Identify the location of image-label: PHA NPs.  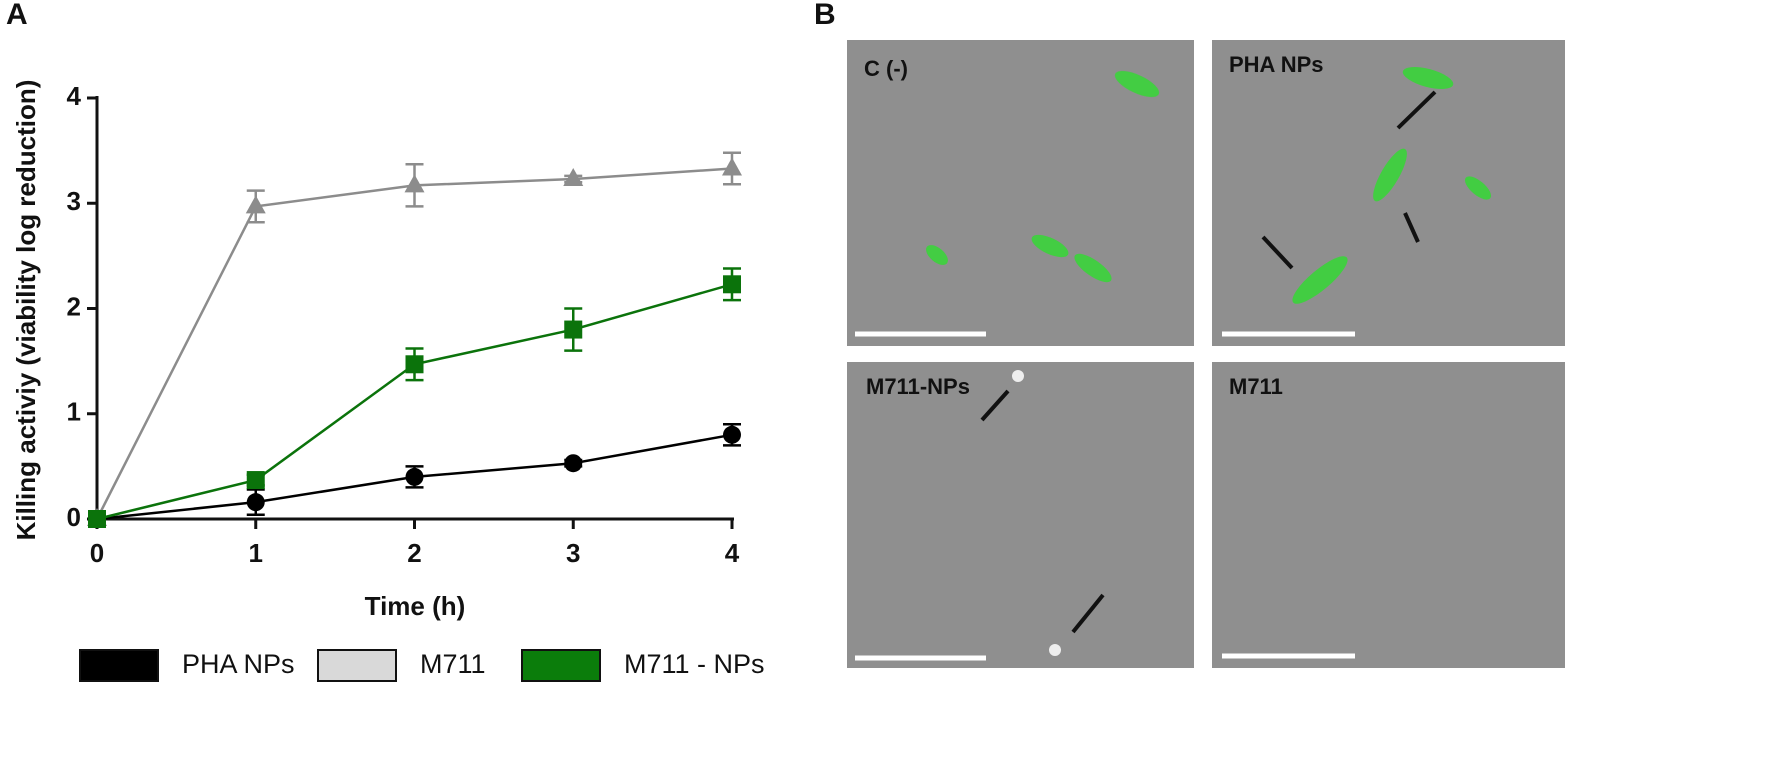
(1276, 64).